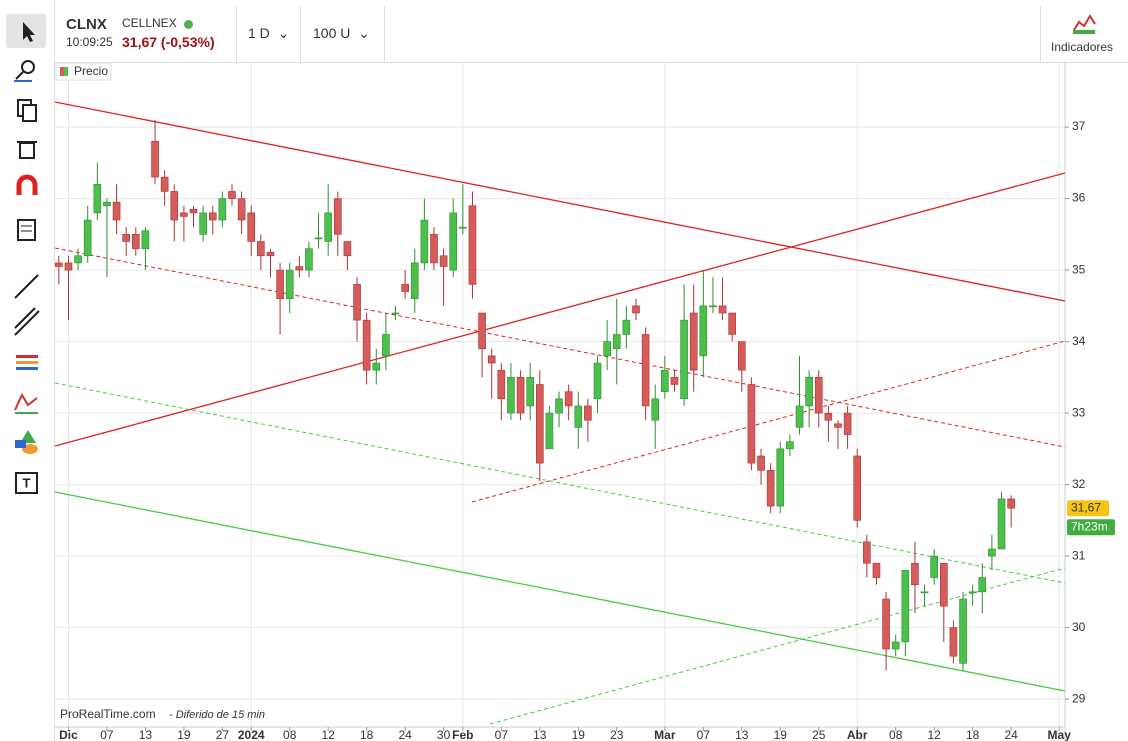 The width and height of the screenshot is (1128, 741). I want to click on y-tick-label: 35, so click(1079, 269).